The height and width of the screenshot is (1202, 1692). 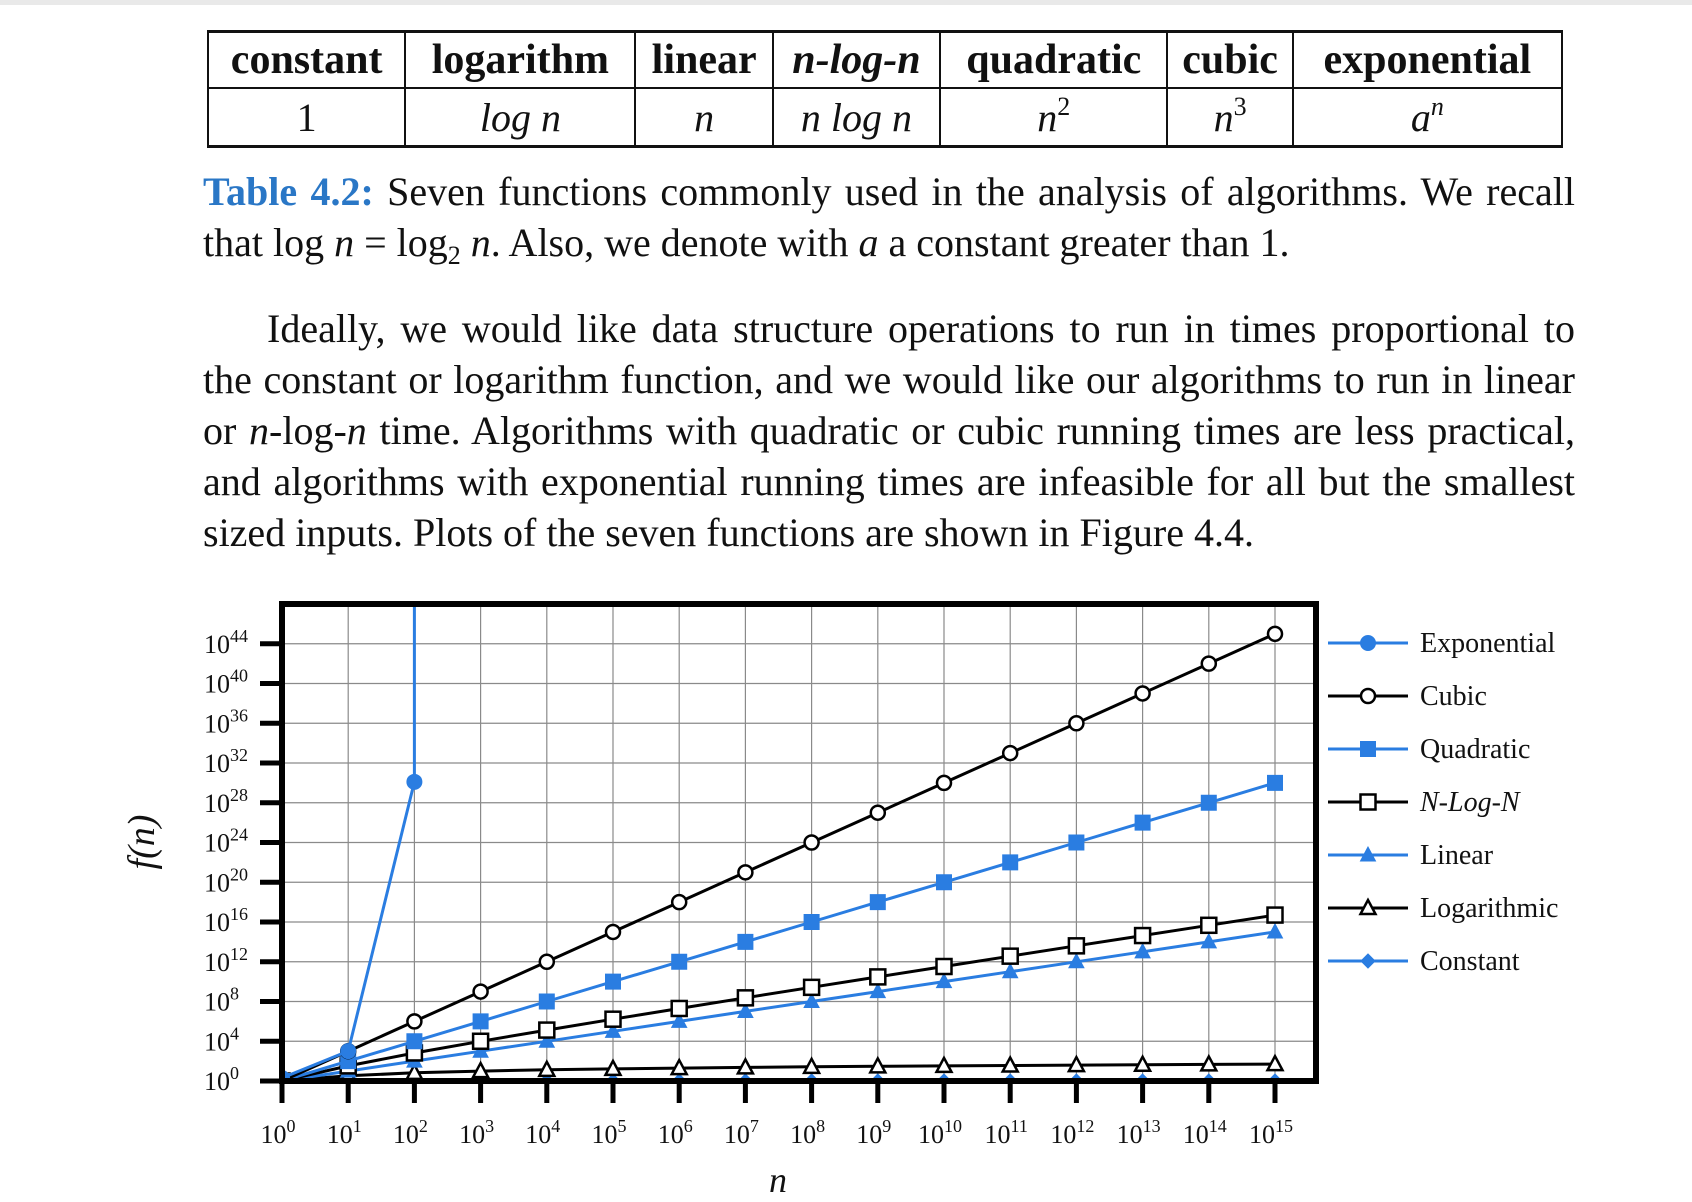 I want to click on legend-label: Cubic, so click(x=1453, y=696).